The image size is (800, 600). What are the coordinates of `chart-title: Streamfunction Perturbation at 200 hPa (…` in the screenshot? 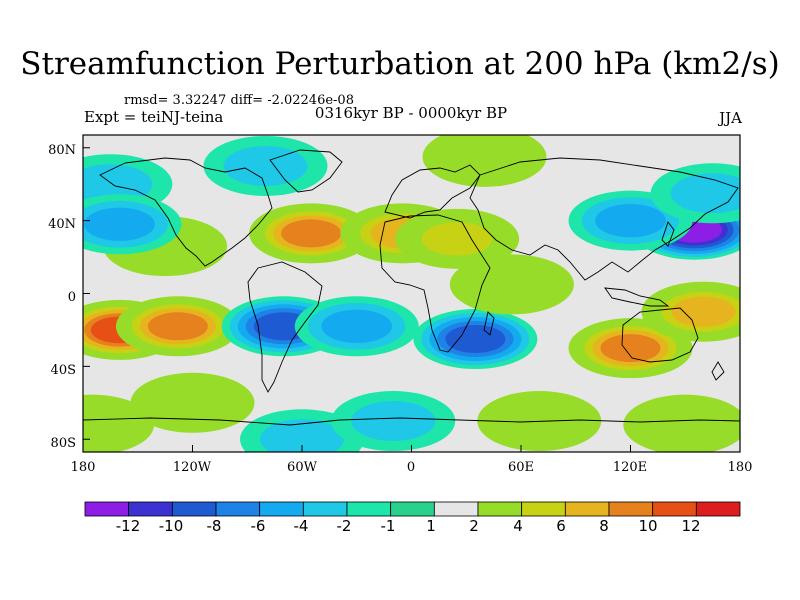 It's located at (400, 64).